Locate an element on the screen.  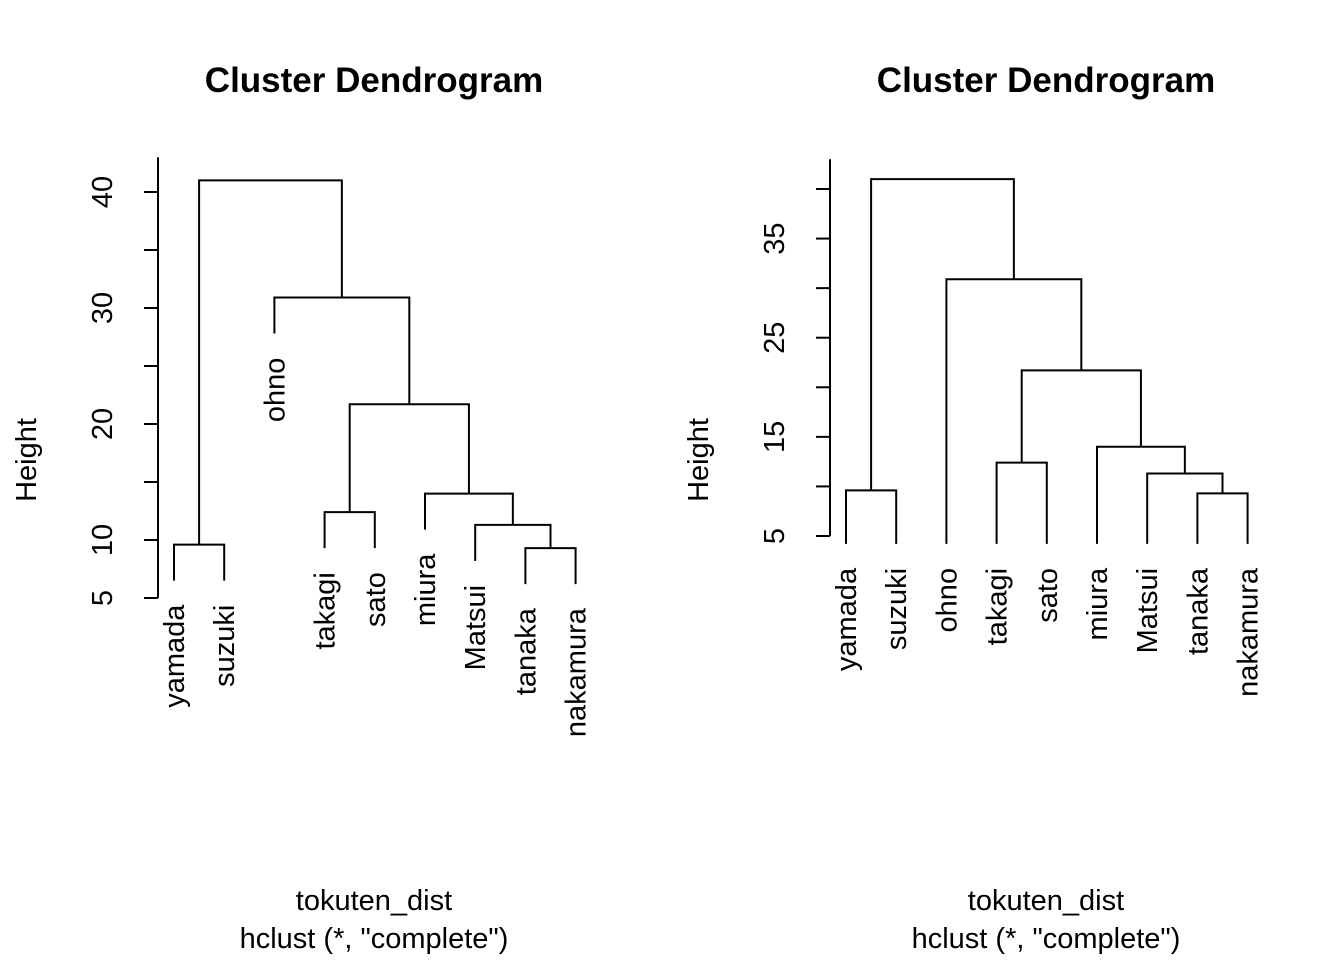
right-merge-takagi-sato is located at coordinates (1021, 502).